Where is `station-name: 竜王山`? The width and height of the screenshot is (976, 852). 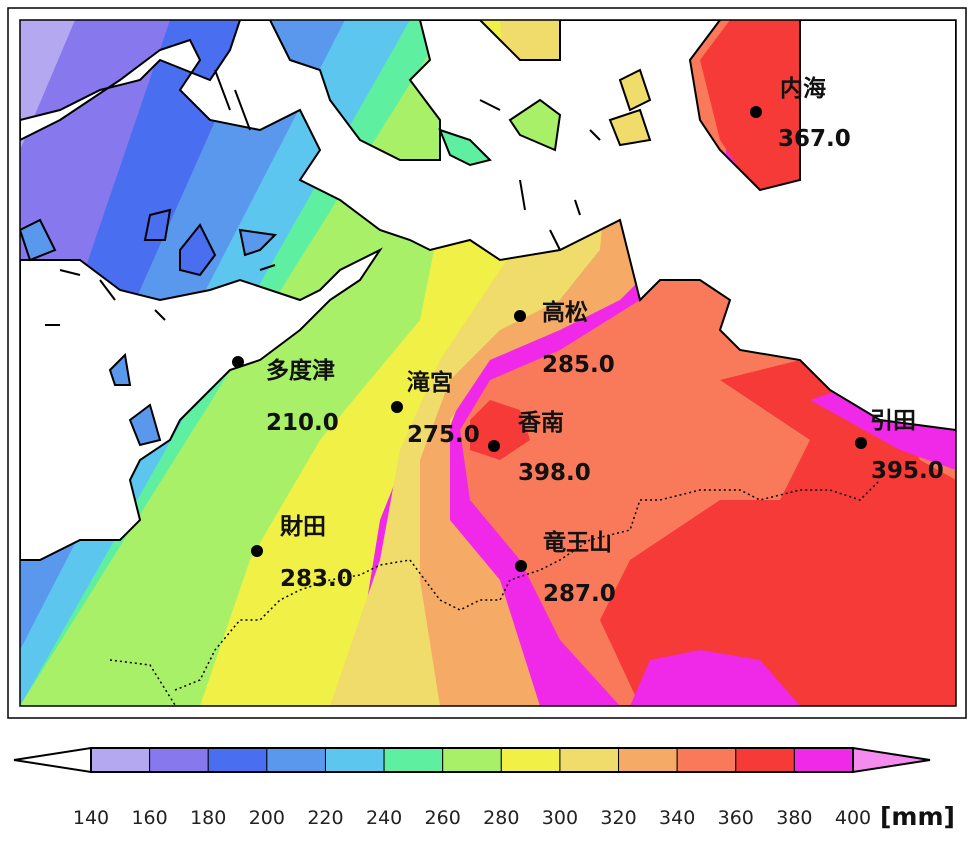 station-name: 竜王山 is located at coordinates (577, 542).